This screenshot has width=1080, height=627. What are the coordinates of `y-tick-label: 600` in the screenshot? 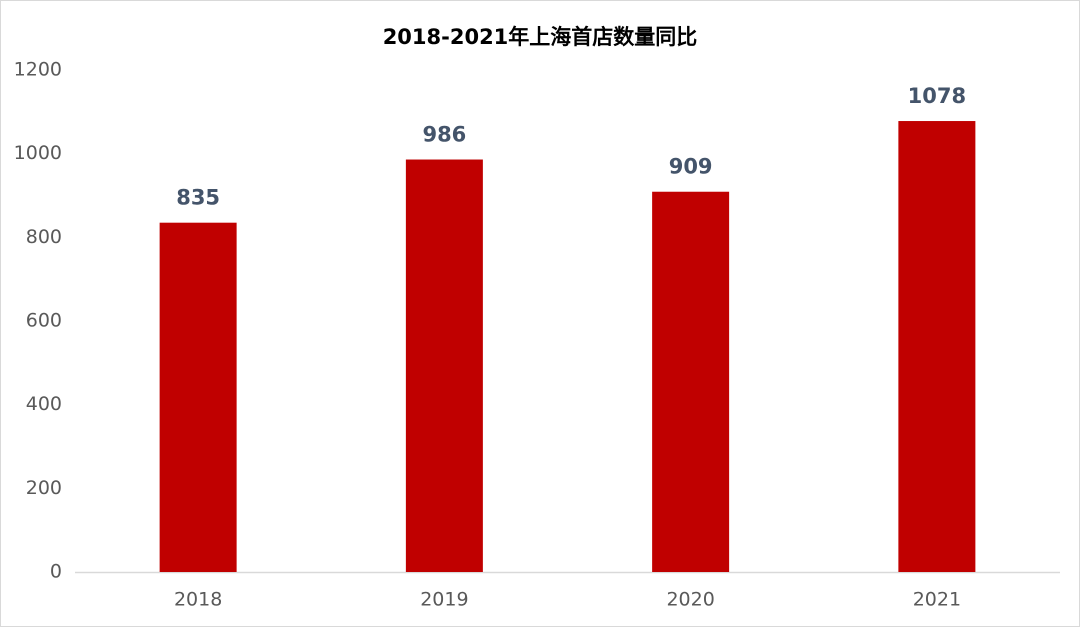 It's located at (44, 321).